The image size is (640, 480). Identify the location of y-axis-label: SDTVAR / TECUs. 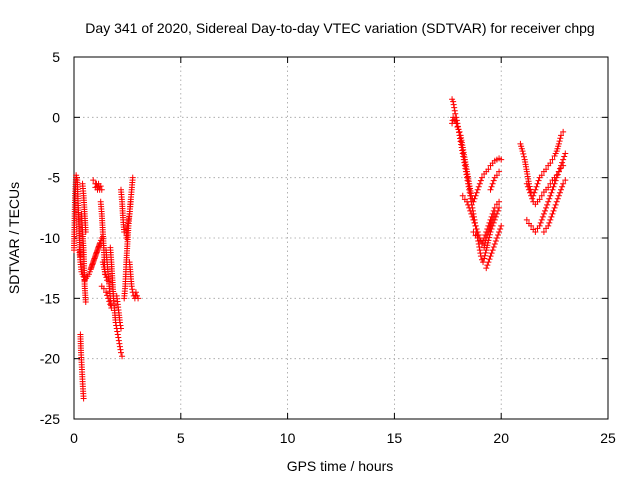
(14, 238).